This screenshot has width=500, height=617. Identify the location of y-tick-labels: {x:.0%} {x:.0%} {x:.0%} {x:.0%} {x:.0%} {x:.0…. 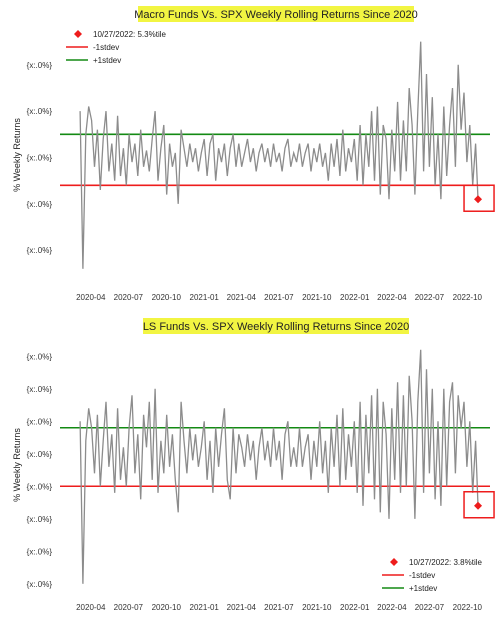
(40, 470).